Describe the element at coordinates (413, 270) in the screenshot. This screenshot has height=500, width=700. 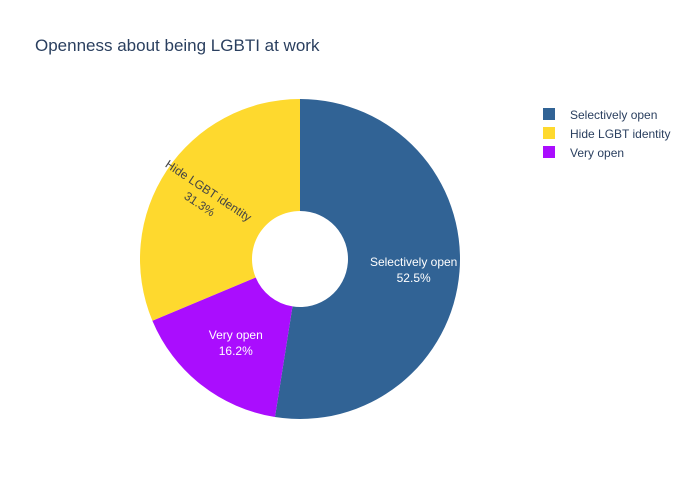
I see `slice-label-selectively-open: Selectively open 52.5%` at that location.